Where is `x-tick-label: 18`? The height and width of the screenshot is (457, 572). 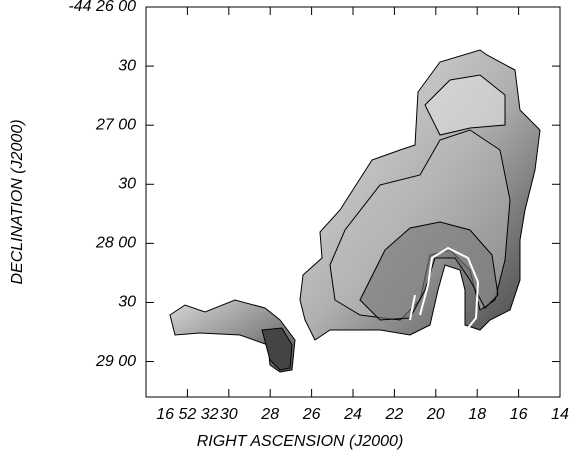 x-tick-label: 18 is located at coordinates (477, 414).